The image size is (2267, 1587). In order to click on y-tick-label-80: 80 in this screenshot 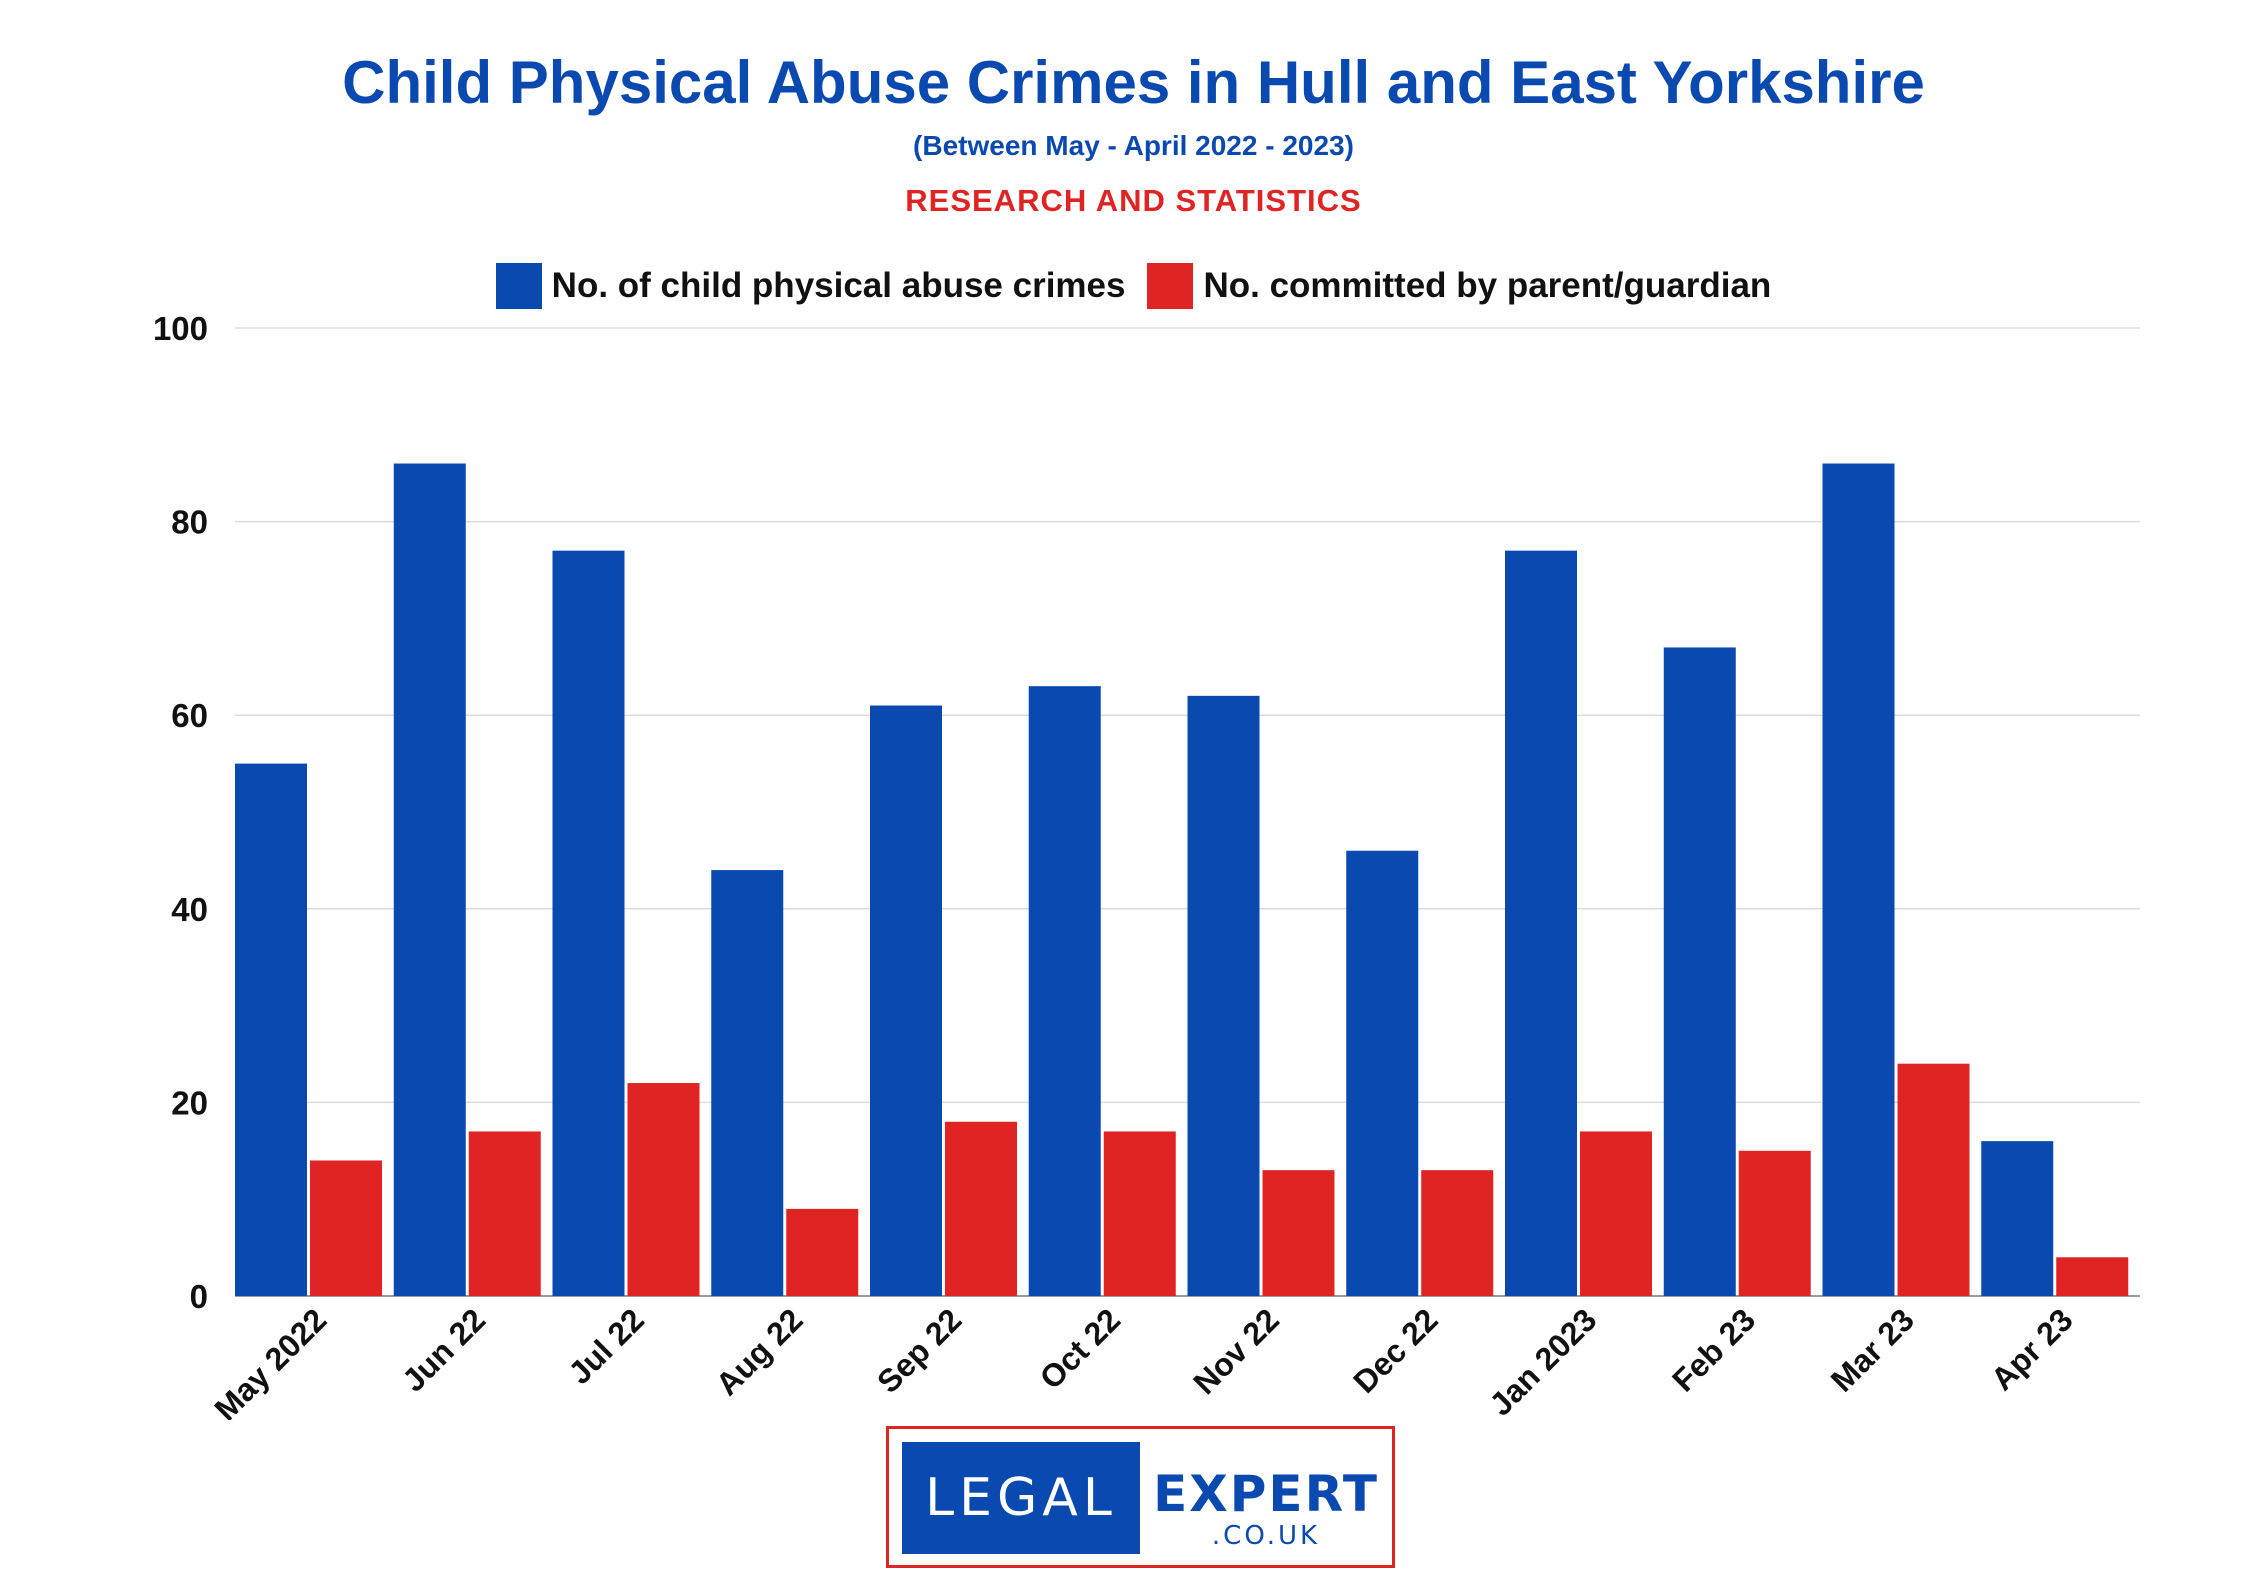, I will do `click(189, 522)`.